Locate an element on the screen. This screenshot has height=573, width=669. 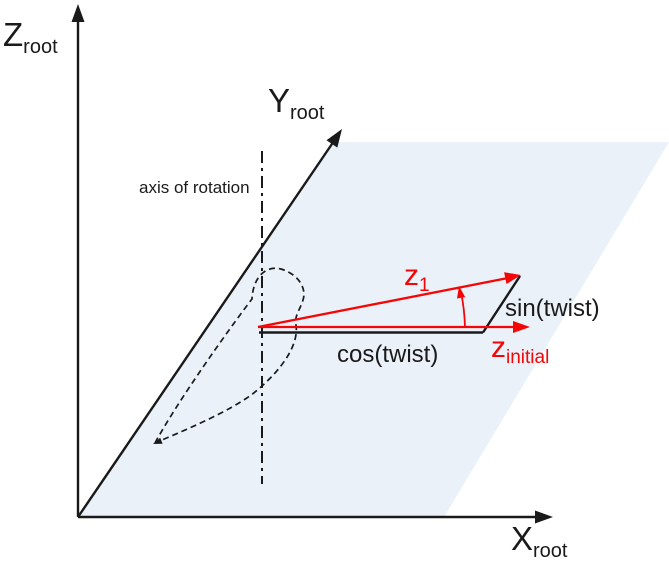
x-root-axis is located at coordinates (315, 517).